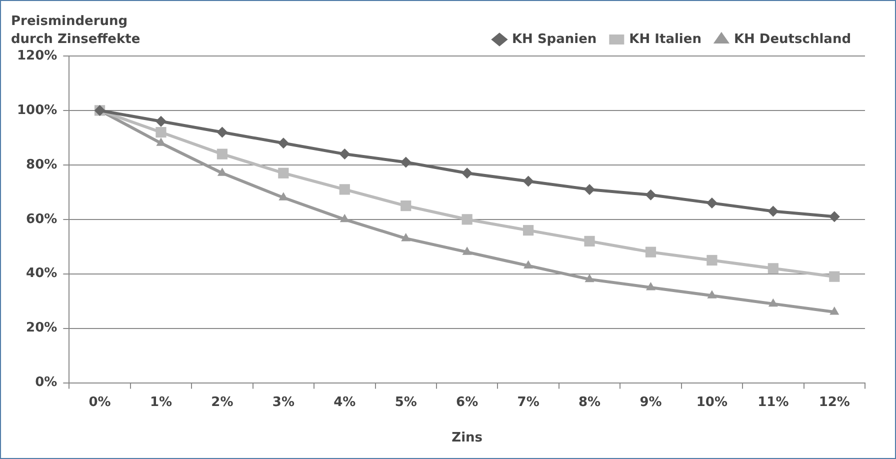 Image resolution: width=896 pixels, height=459 pixels. What do you see at coordinates (345, 402) in the screenshot?
I see `x-tick-label: 4%` at bounding box center [345, 402].